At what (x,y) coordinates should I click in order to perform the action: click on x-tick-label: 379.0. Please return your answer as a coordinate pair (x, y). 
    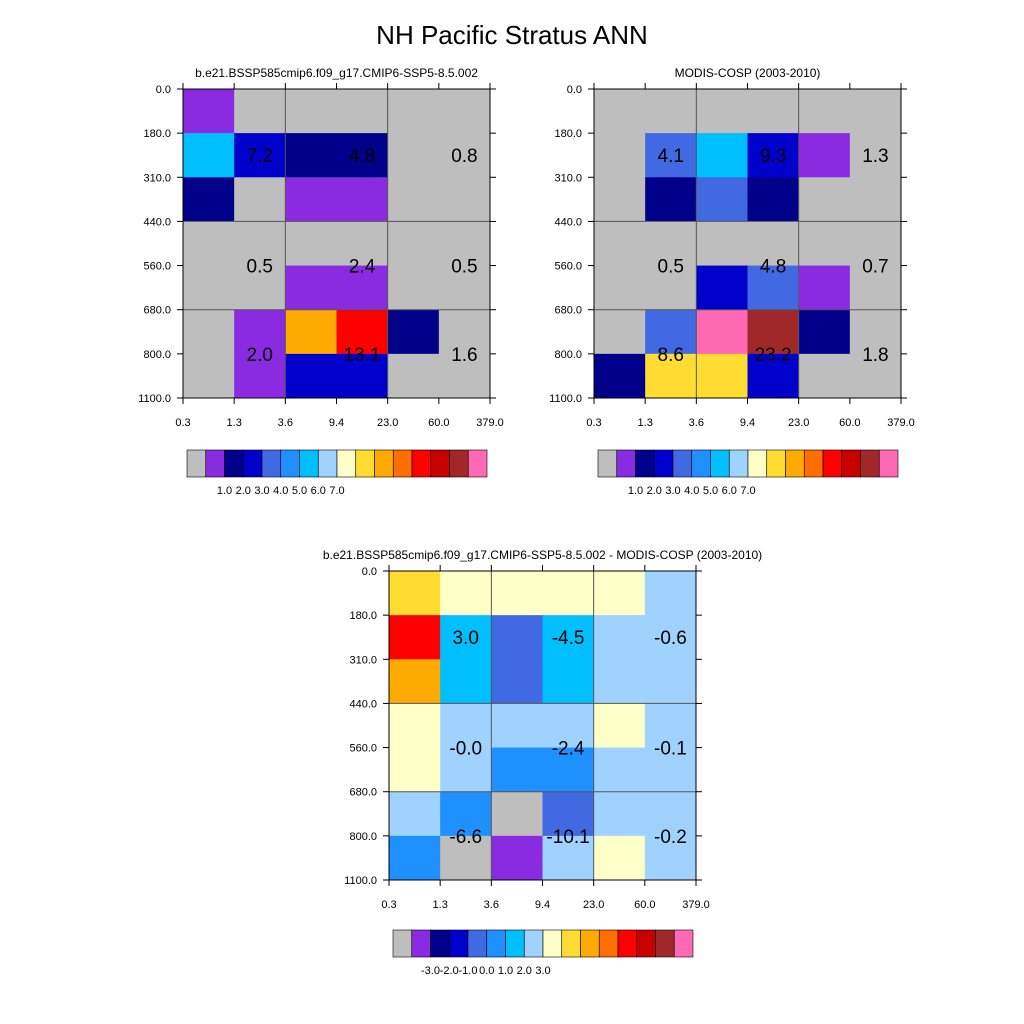
    Looking at the image, I should click on (901, 423).